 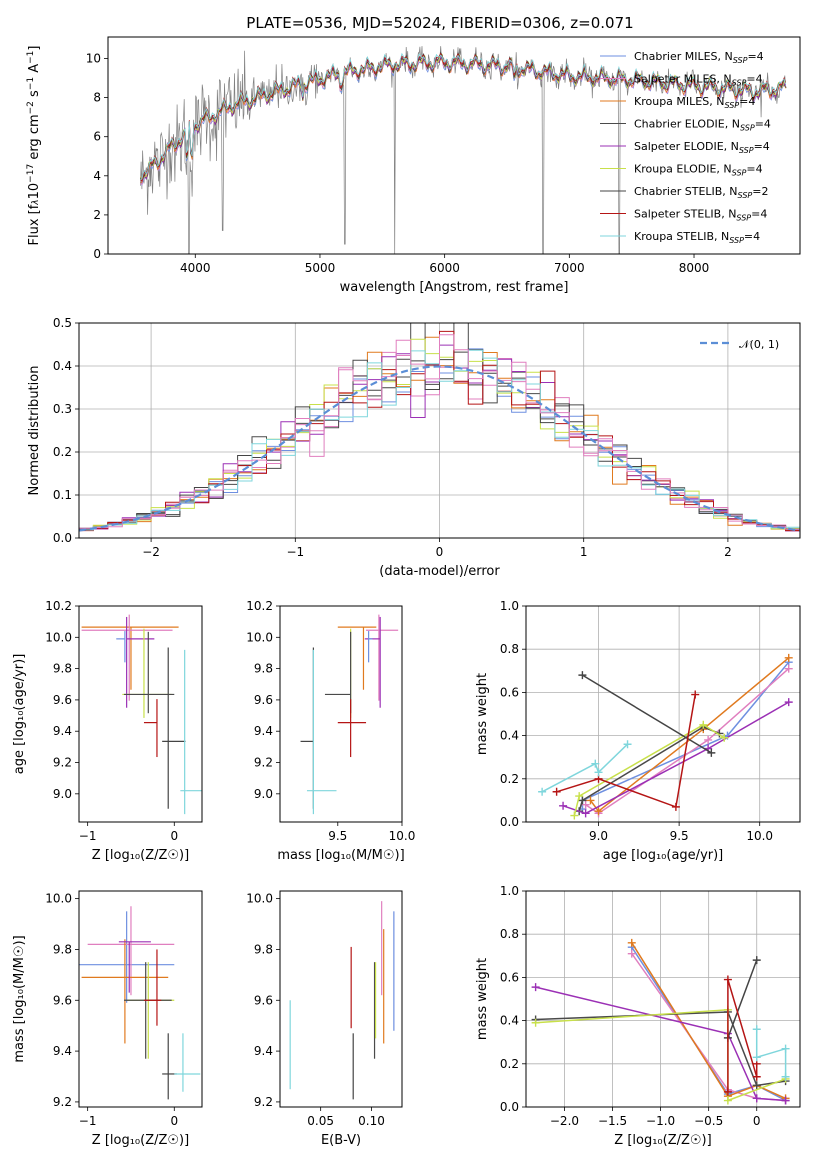 I want to click on x-tick-label: 0.05, so click(x=320, y=1121).